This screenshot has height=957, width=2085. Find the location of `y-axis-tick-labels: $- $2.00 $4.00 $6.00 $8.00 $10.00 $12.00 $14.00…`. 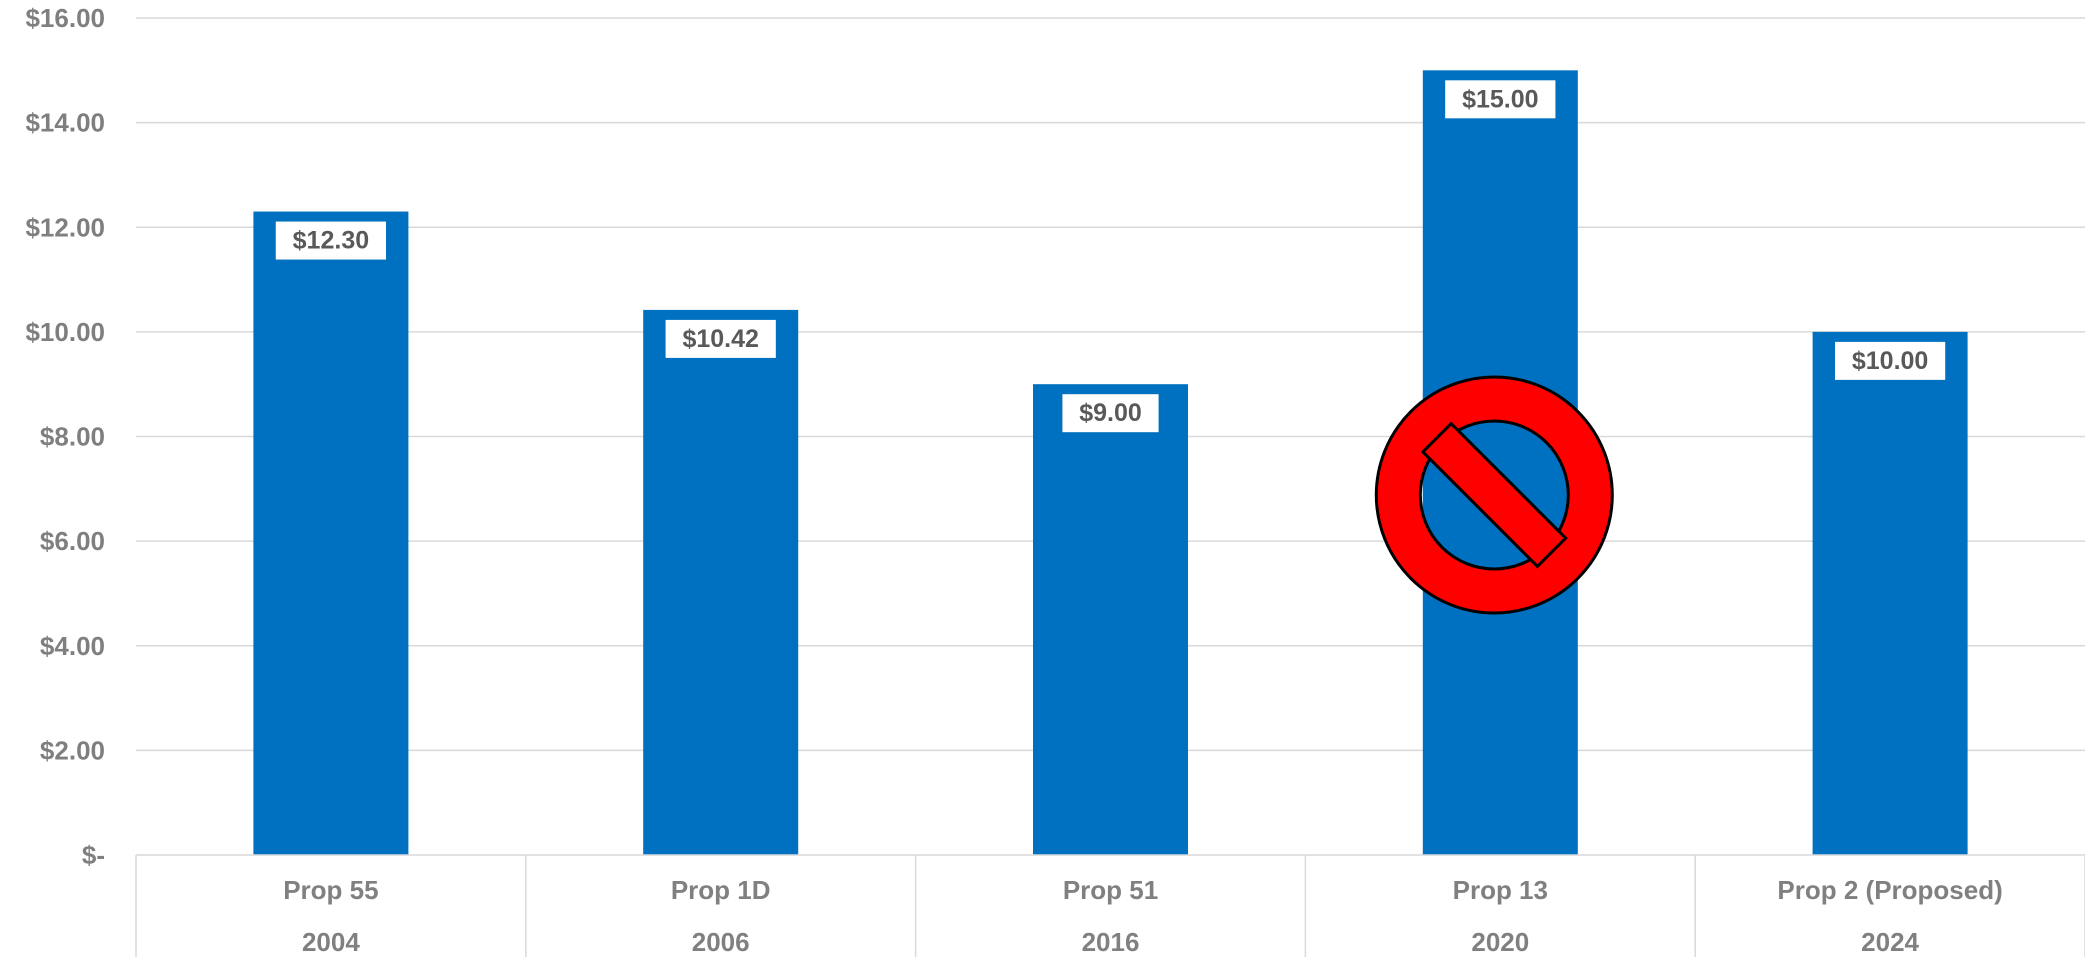

y-axis-tick-labels: $- $2.00 $4.00 $6.00 $8.00 $10.00 $12.00 $14.00… is located at coordinates (65, 436).